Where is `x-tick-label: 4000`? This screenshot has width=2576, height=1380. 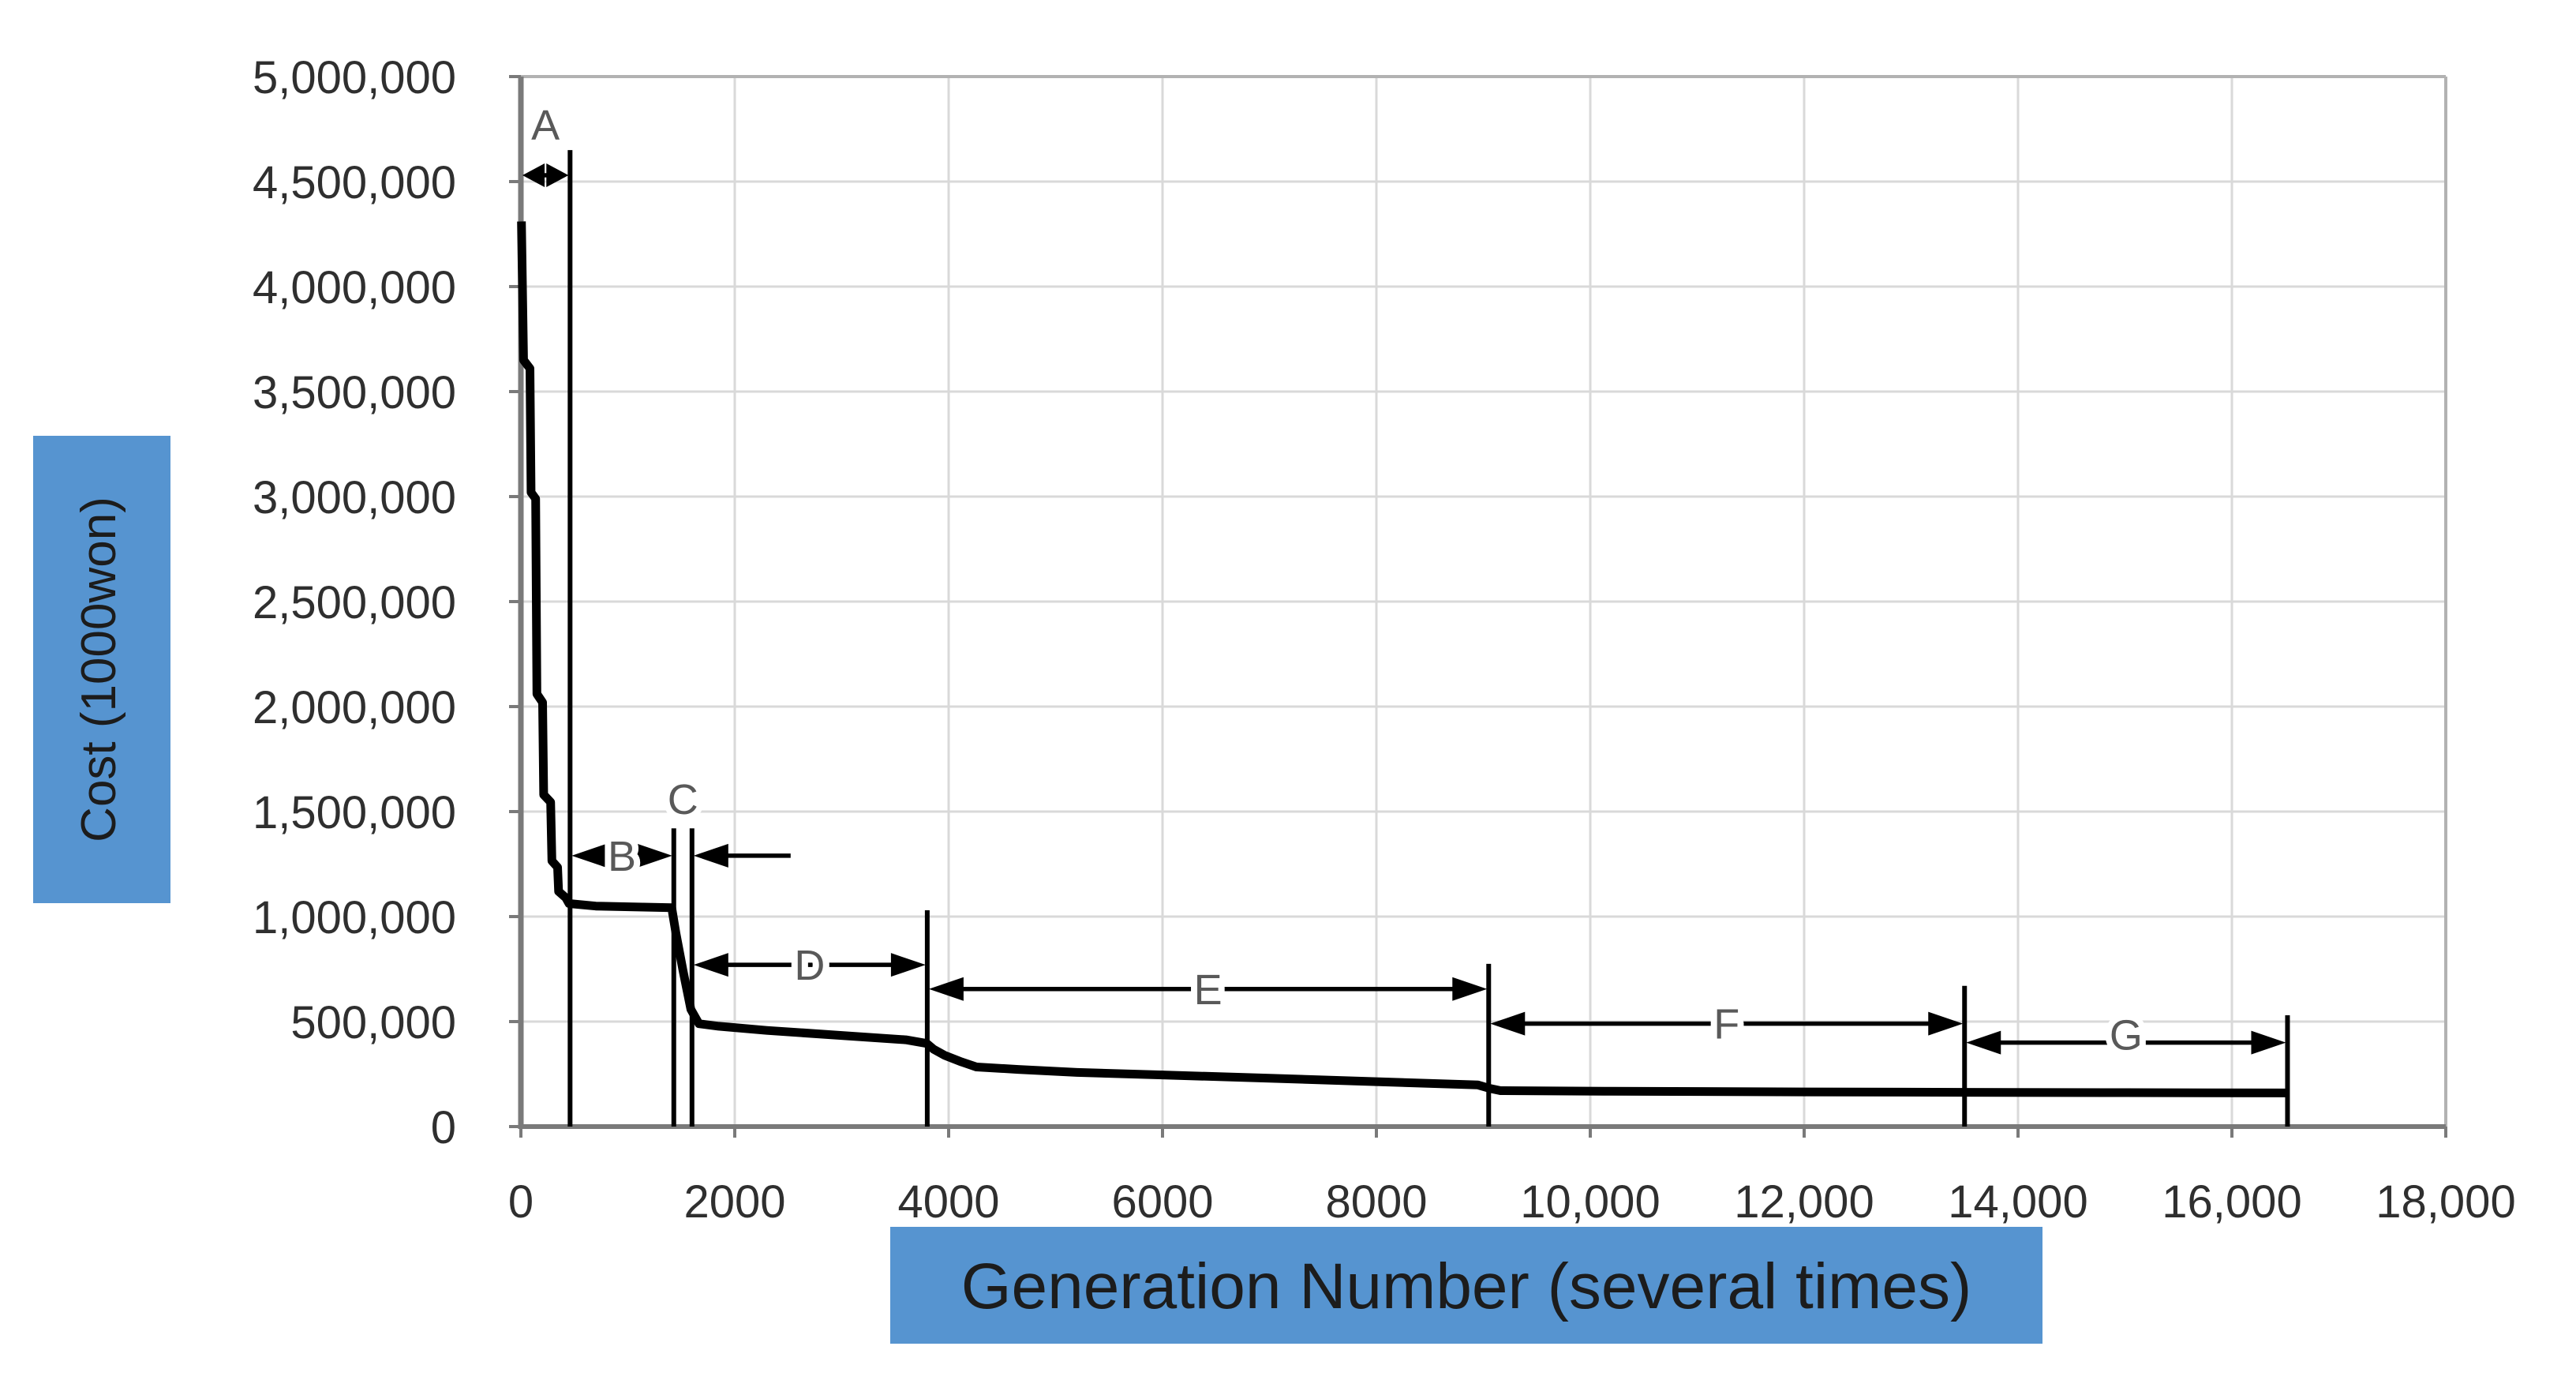
x-tick-label: 4000 is located at coordinates (948, 1202).